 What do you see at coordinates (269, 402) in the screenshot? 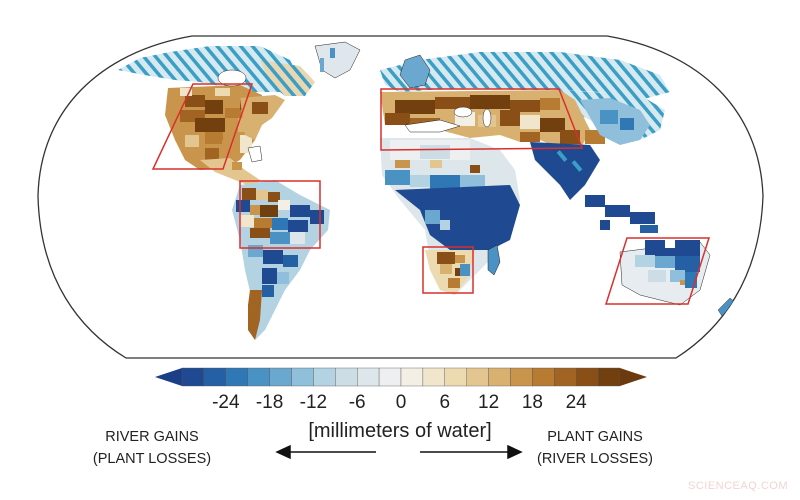
I see `colorbar-tick-label: -18` at bounding box center [269, 402].